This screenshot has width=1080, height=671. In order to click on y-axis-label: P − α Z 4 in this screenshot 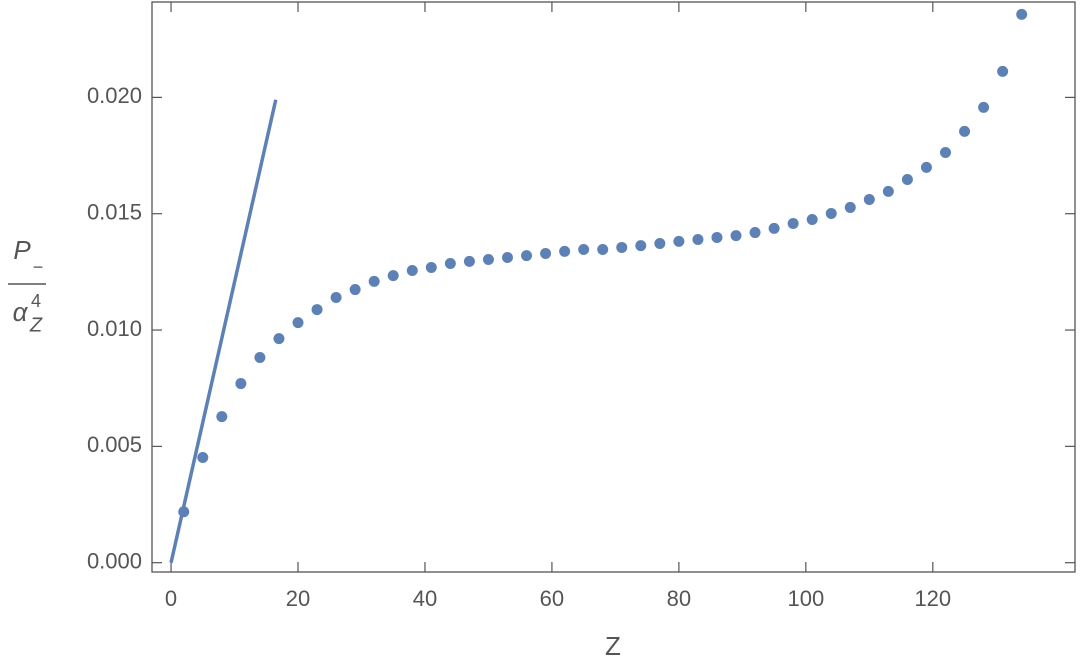, I will do `click(27, 285)`.